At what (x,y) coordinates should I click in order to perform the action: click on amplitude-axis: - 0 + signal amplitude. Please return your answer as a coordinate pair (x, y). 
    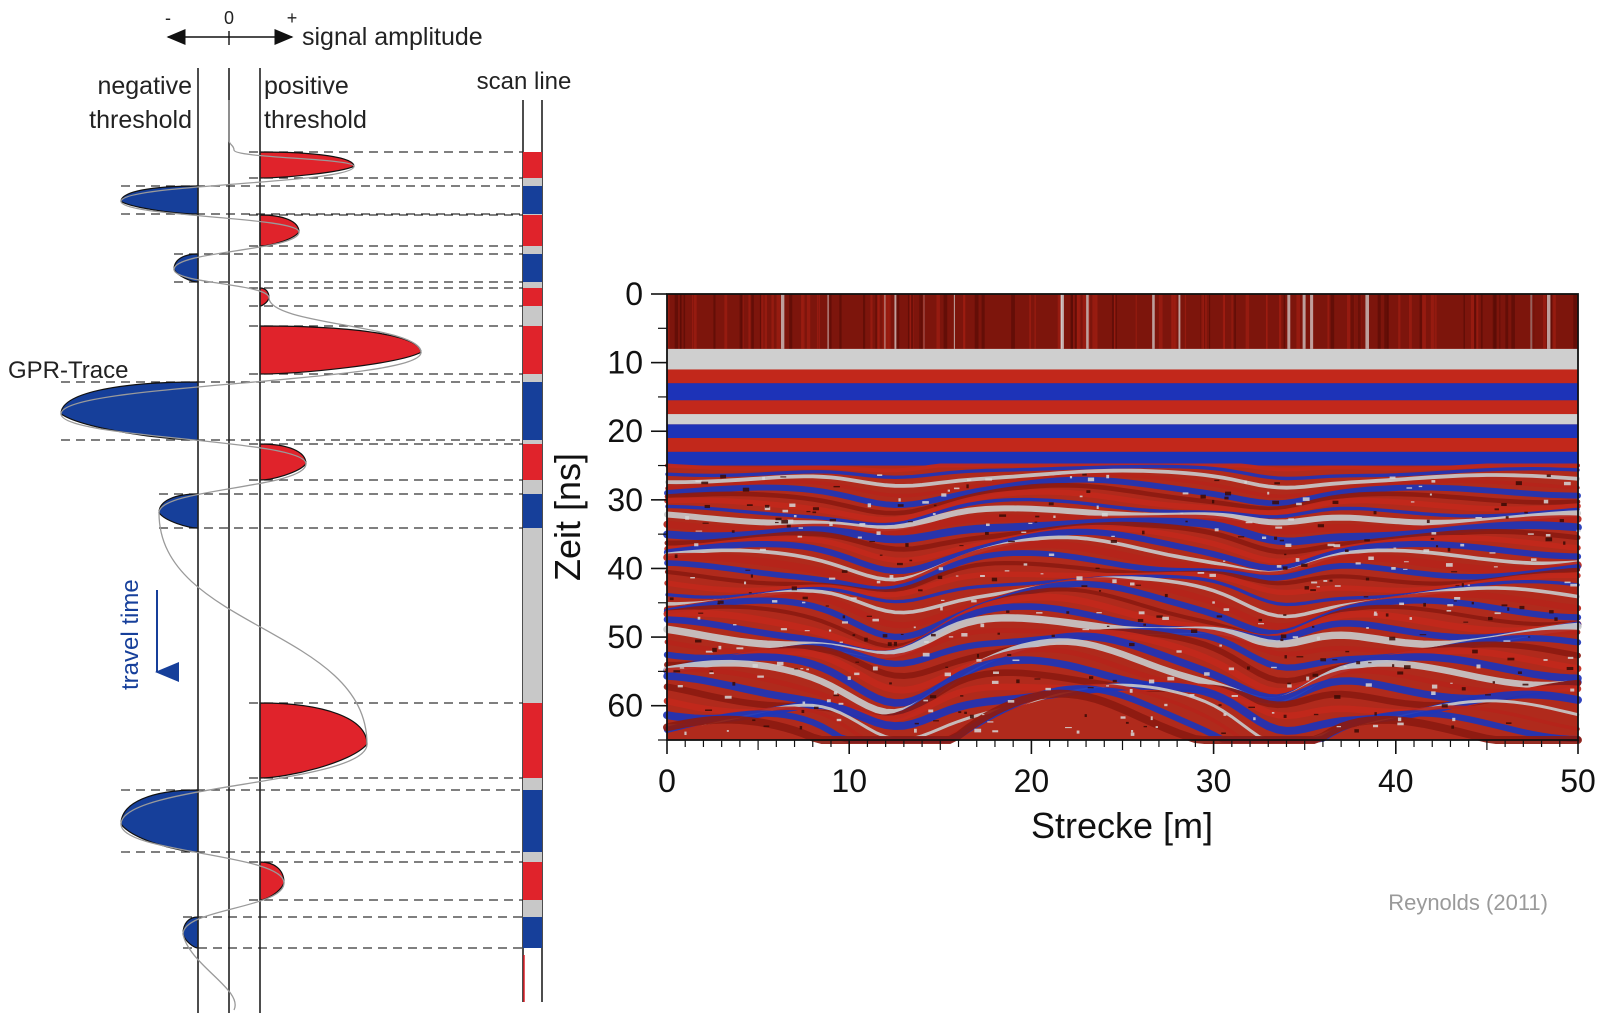
    Looking at the image, I should click on (324, 29).